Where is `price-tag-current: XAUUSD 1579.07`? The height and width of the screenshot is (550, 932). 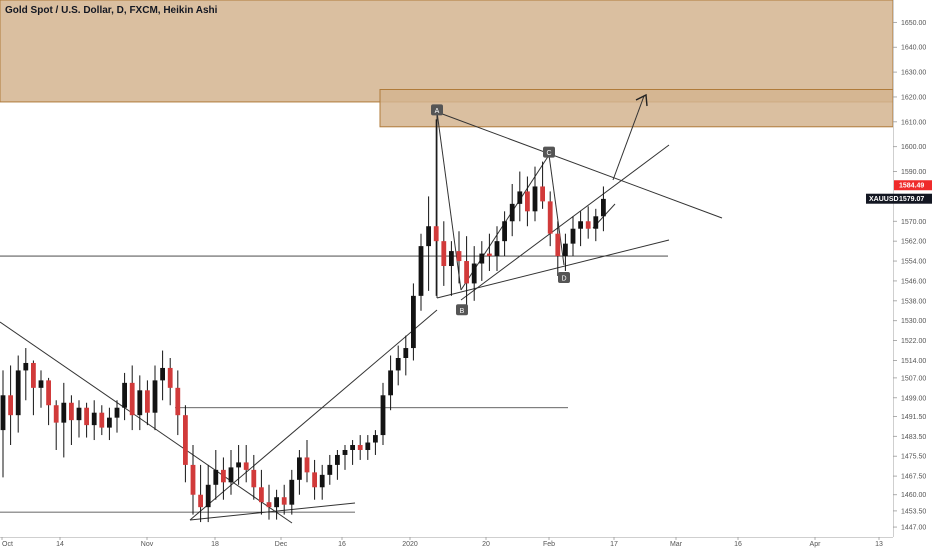 price-tag-current: XAUUSD 1579.07 is located at coordinates (899, 198).